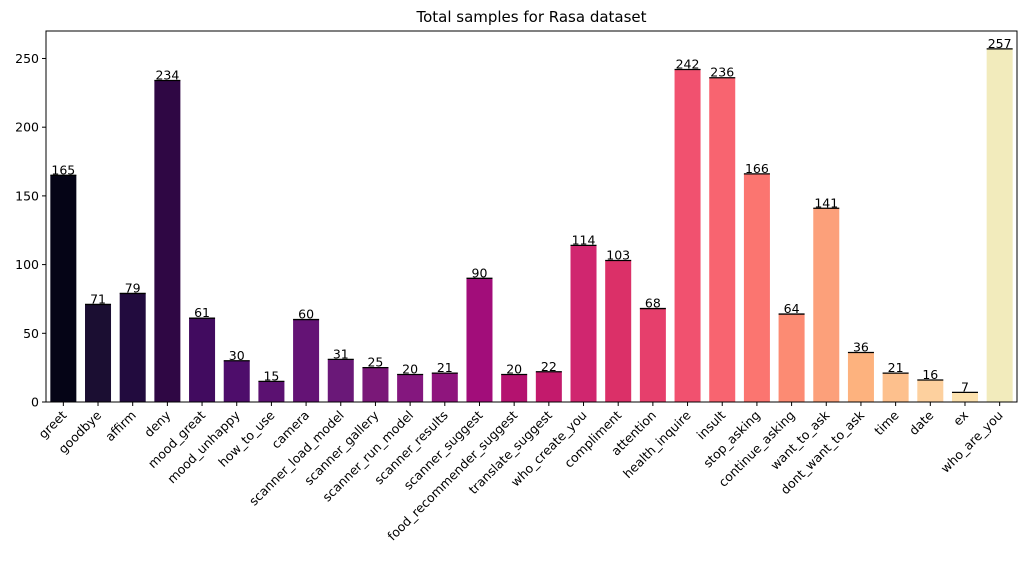 The width and height of the screenshot is (1025, 565). What do you see at coordinates (480, 272) in the screenshot?
I see `value-label: 90` at bounding box center [480, 272].